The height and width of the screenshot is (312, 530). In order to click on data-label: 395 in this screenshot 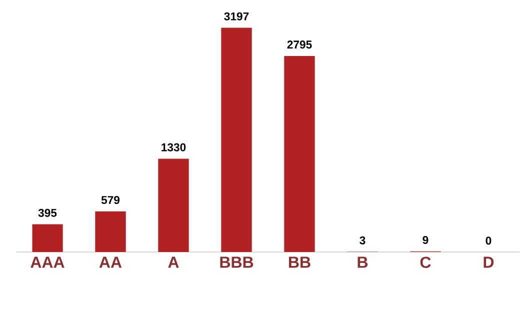, I will do `click(47, 212)`.